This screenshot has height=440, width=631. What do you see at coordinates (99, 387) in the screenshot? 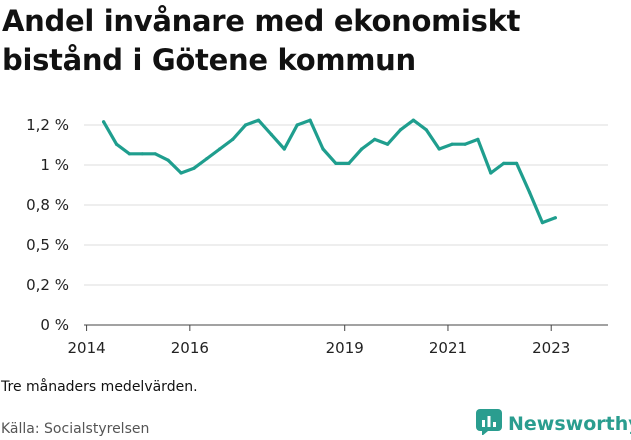
I see `chart-note: Tre månaders medelvärden.` at bounding box center [99, 387].